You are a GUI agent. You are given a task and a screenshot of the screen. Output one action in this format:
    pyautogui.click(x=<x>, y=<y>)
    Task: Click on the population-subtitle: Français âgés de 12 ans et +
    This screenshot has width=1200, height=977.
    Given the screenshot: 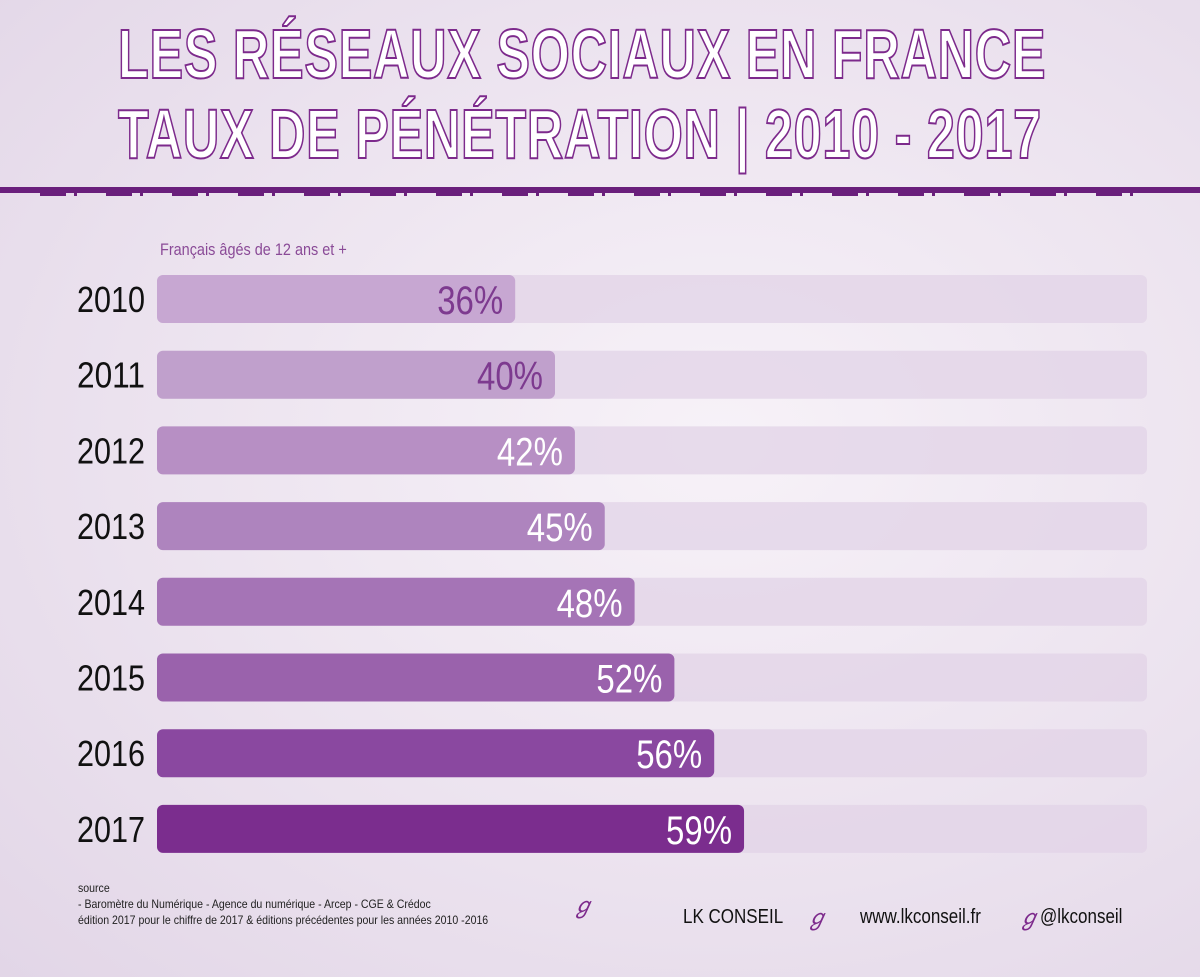 What is the action you would take?
    pyautogui.click(x=253, y=249)
    